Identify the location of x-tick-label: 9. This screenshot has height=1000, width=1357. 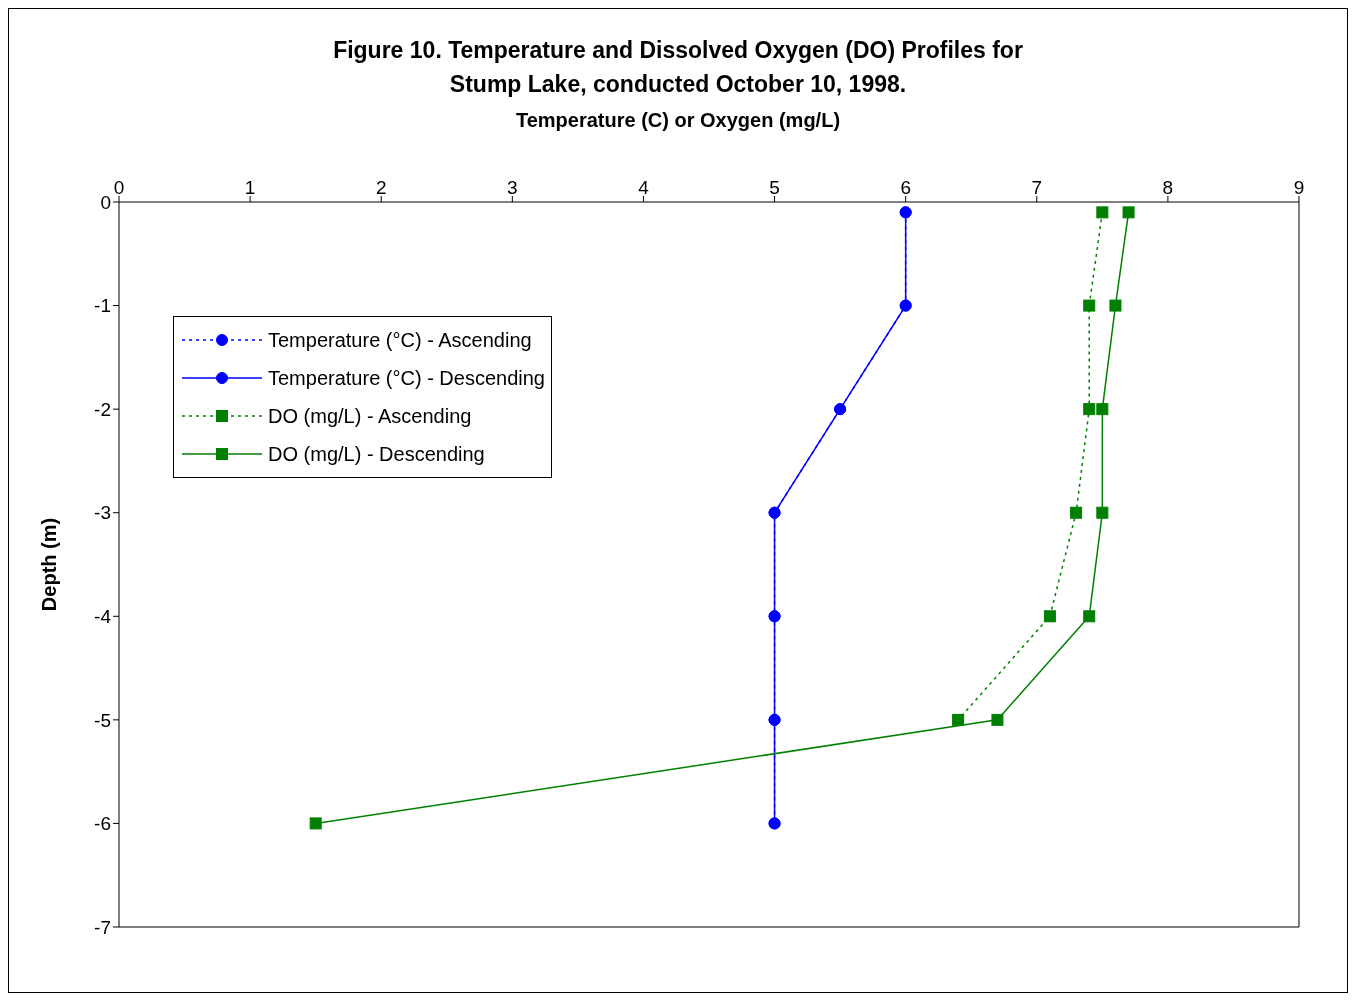
(1299, 187).